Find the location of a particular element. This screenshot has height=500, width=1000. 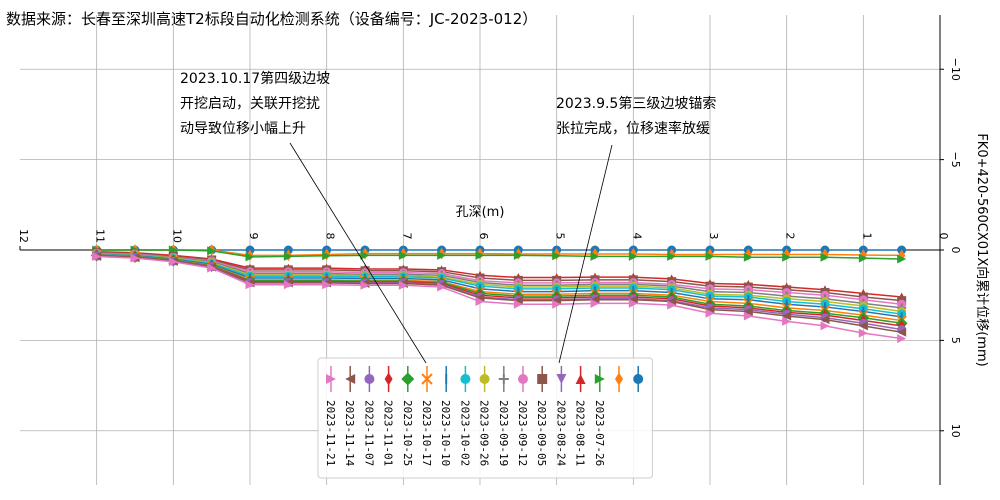

legend-label: 2023-07-26 is located at coordinates (599, 433).